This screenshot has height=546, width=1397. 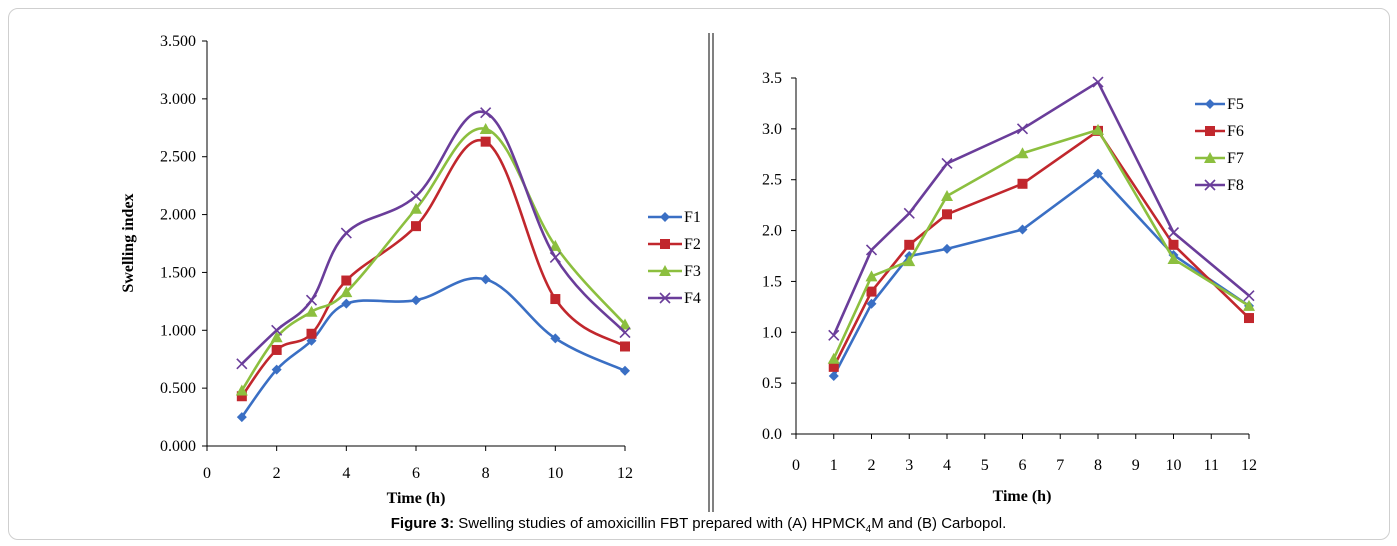 What do you see at coordinates (1060, 465) in the screenshot?
I see `x-tick-label: 7` at bounding box center [1060, 465].